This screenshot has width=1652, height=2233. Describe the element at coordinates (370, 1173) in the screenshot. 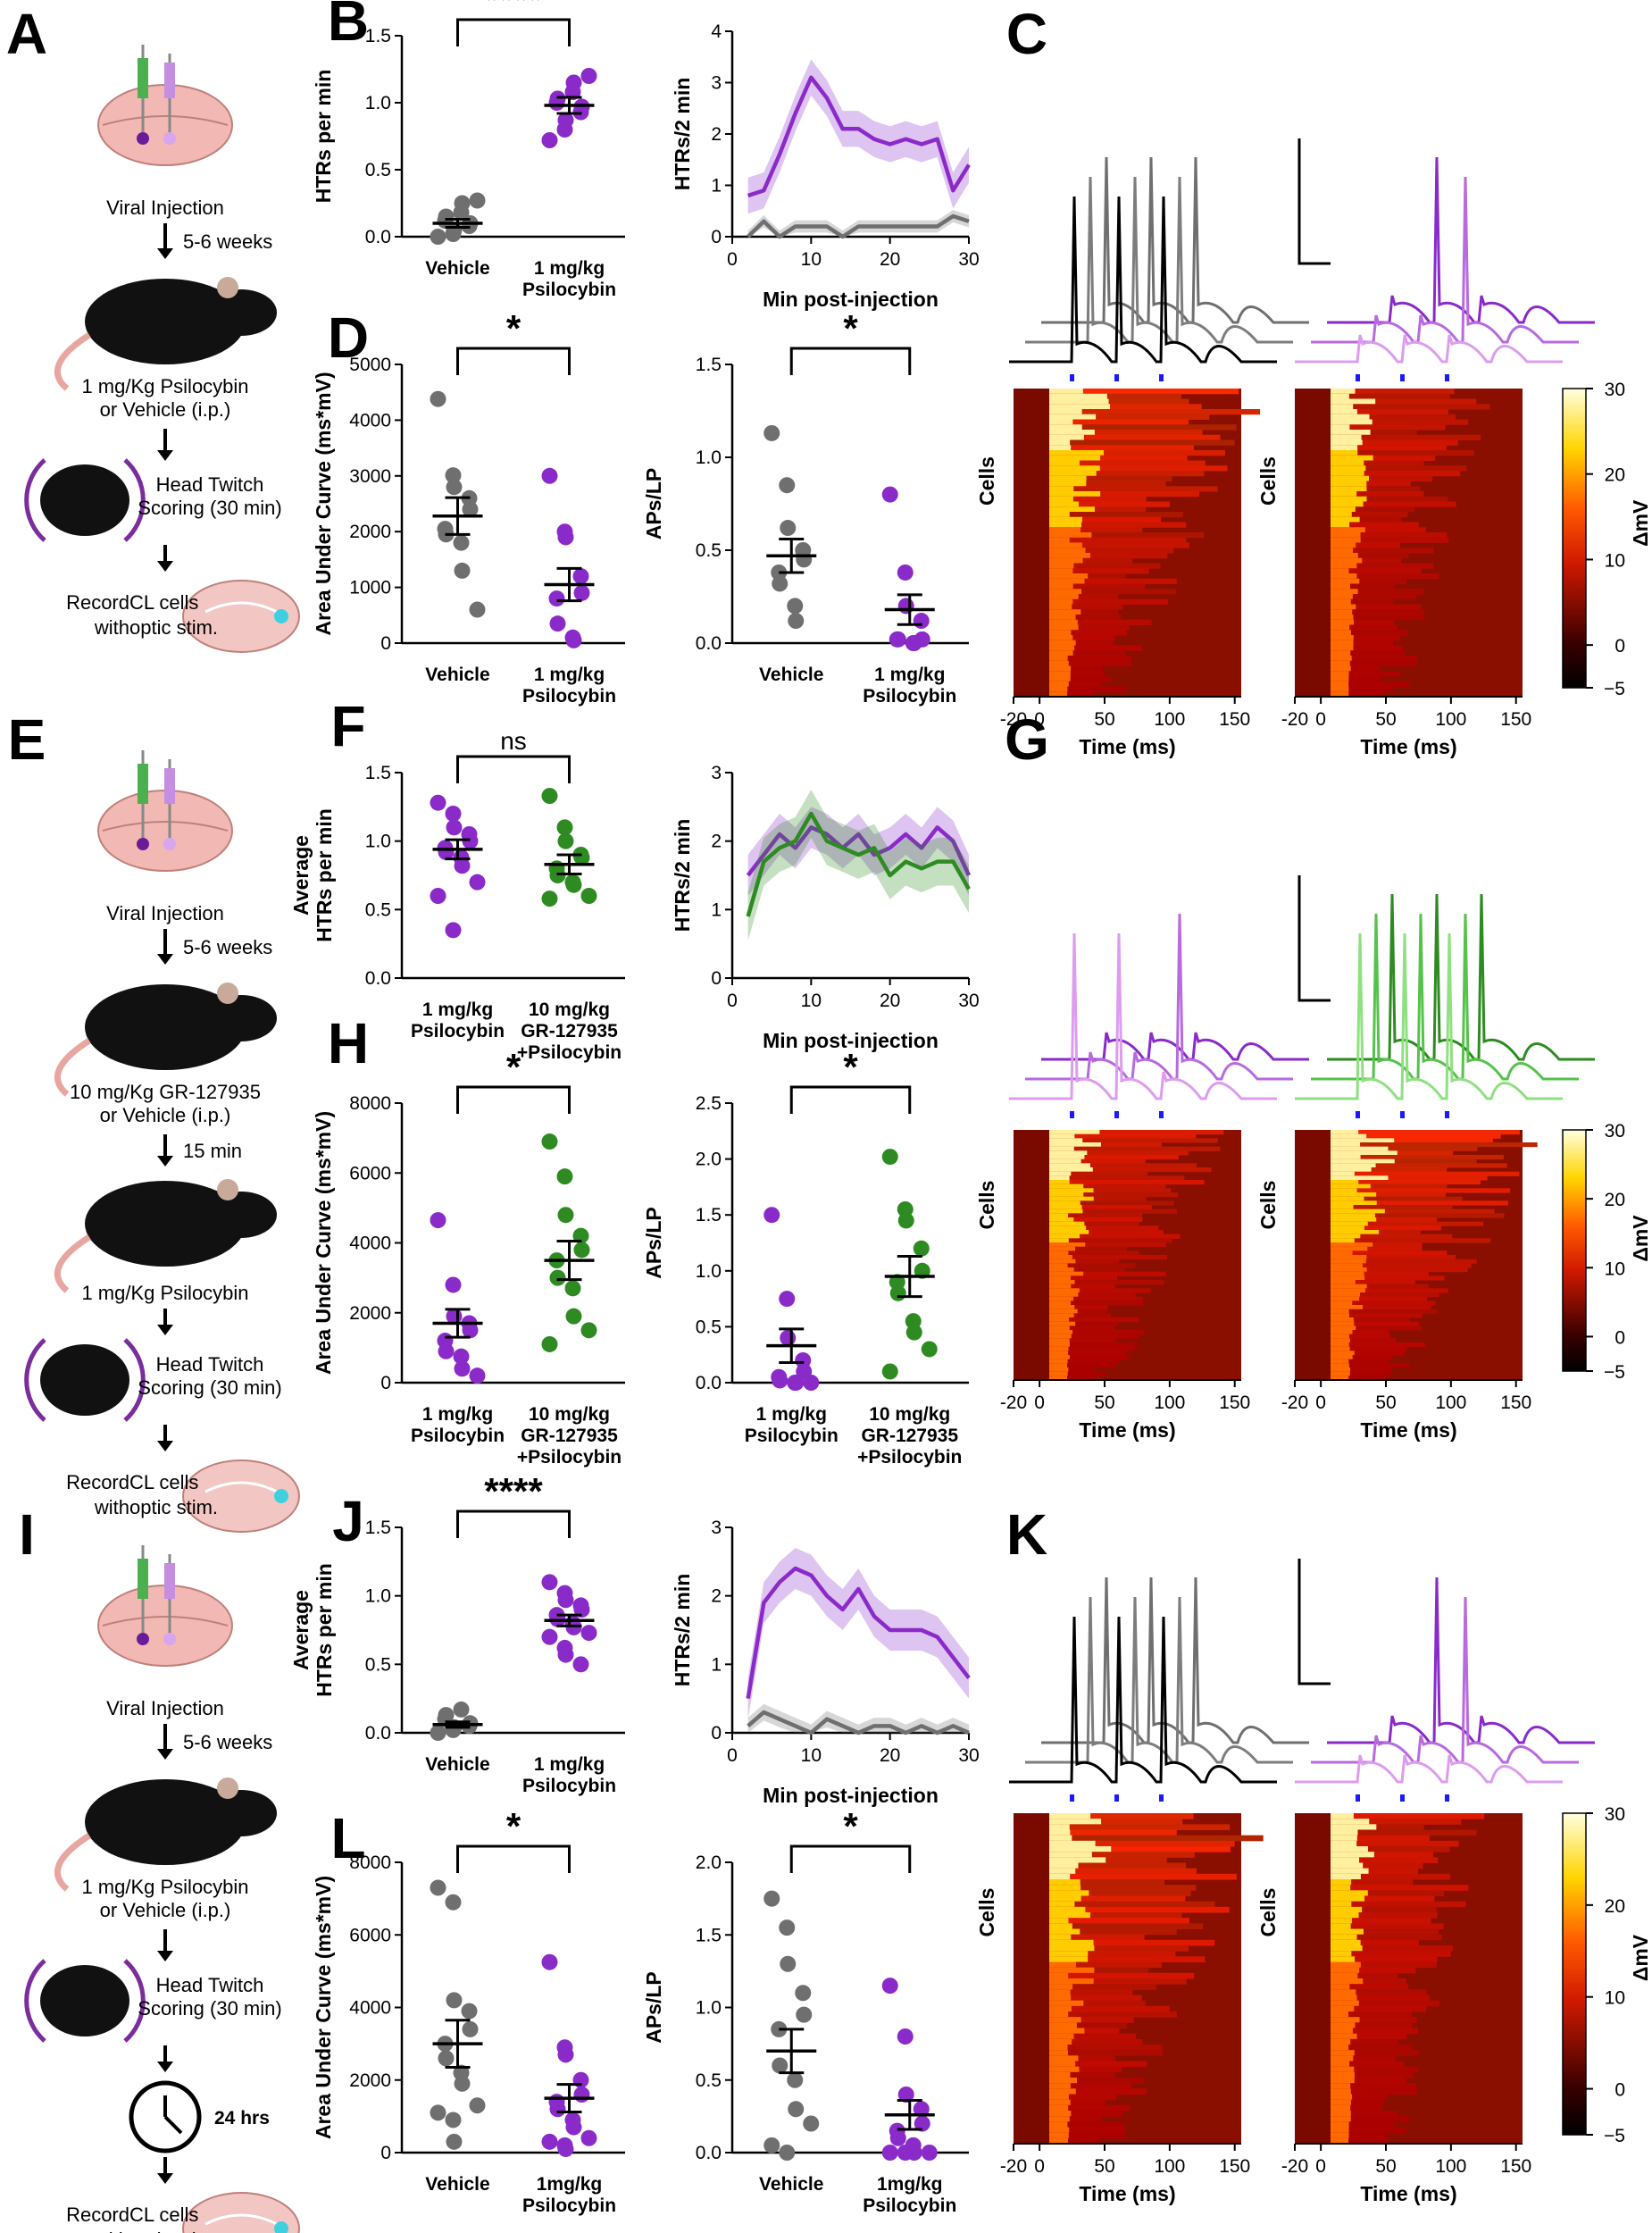

I see `y-tick-label: 6000` at that location.